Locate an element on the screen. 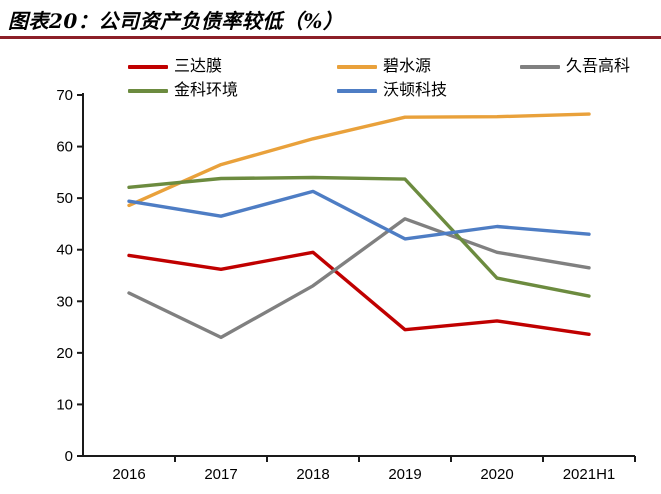 This screenshot has width=661, height=494. y-tick-label: 70 is located at coordinates (64, 97).